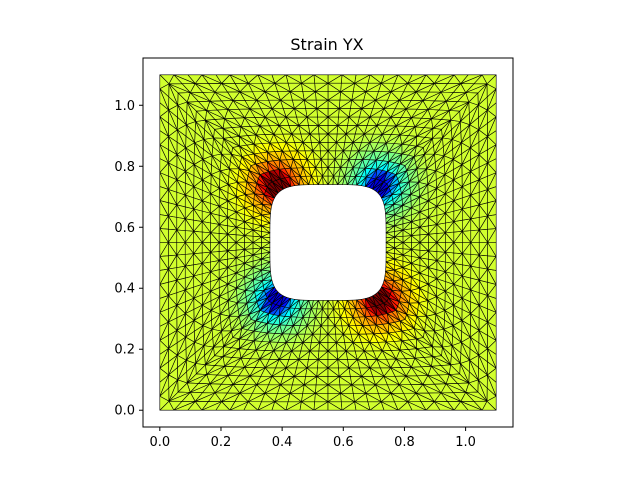  What do you see at coordinates (124, 350) in the screenshot?
I see `y-tick-label: 0.2` at bounding box center [124, 350].